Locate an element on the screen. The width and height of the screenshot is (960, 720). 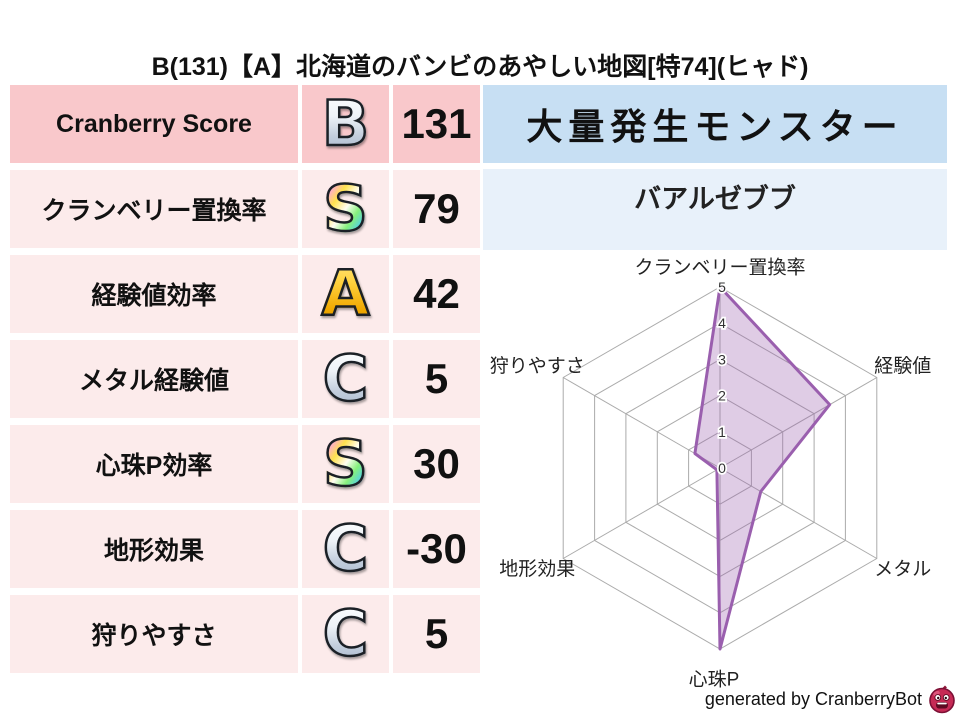
grade-badge-icon: B is located at coordinates (345, 124).